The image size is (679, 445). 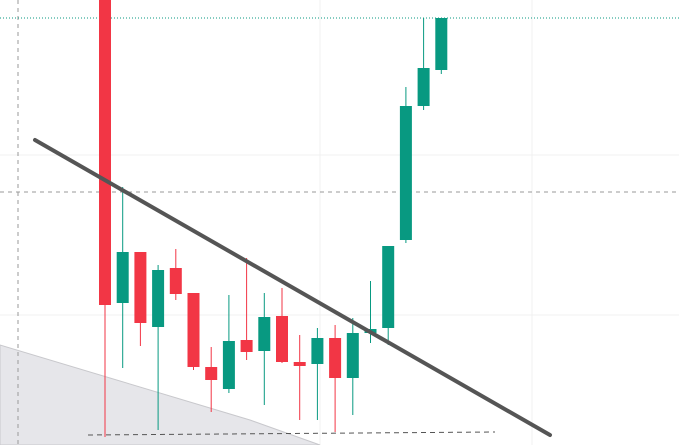 I want to click on support-line, so click(x=291, y=433).